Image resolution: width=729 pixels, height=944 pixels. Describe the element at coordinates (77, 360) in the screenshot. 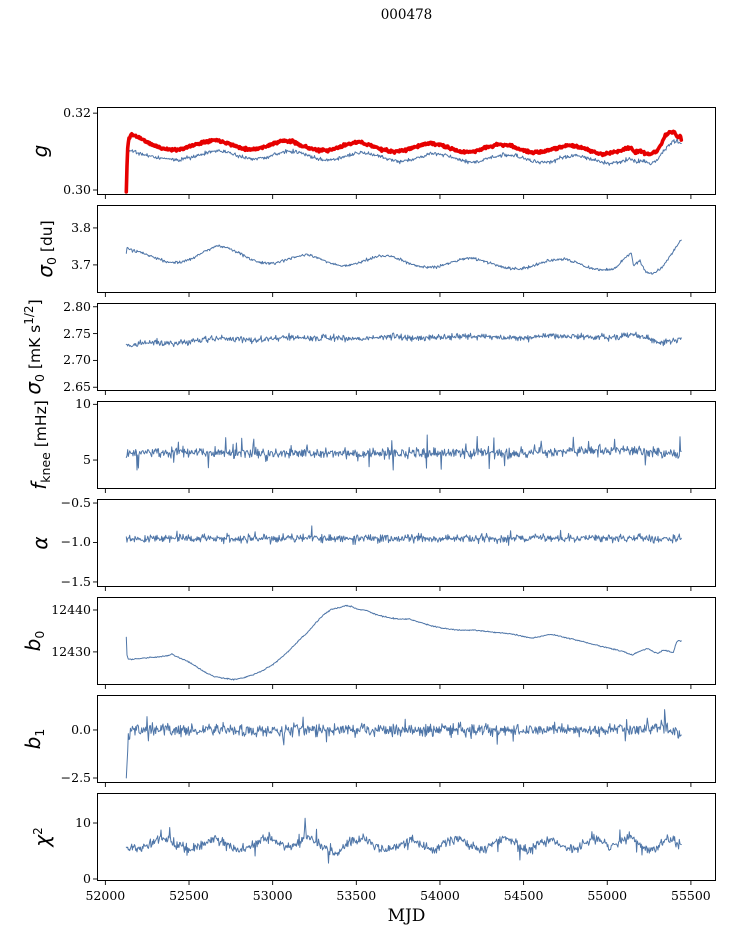

I see `y-tick-label: 2.70` at that location.